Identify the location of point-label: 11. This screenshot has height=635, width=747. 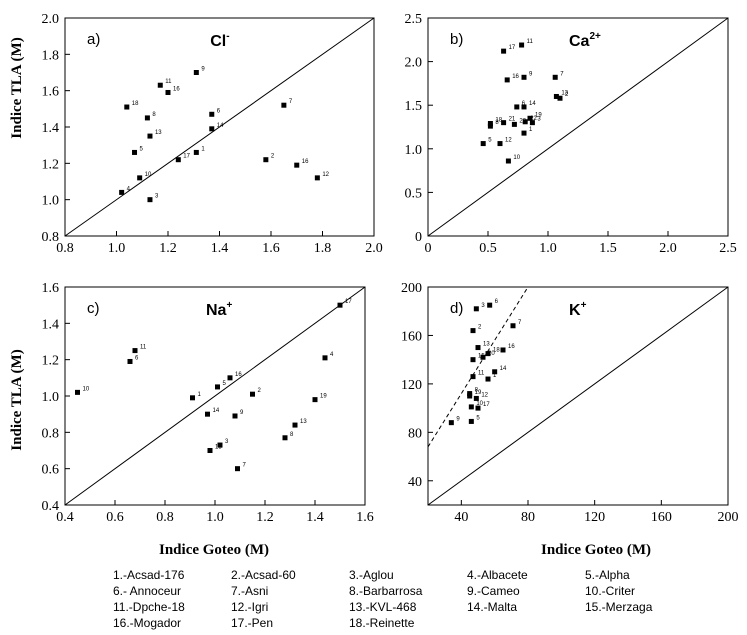
(530, 42).